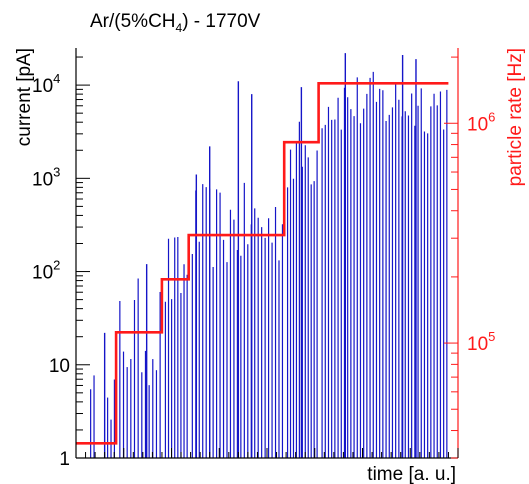 The width and height of the screenshot is (529, 484). Describe the element at coordinates (481, 342) in the screenshot. I see `right-tick-label: 10⁵` at that location.